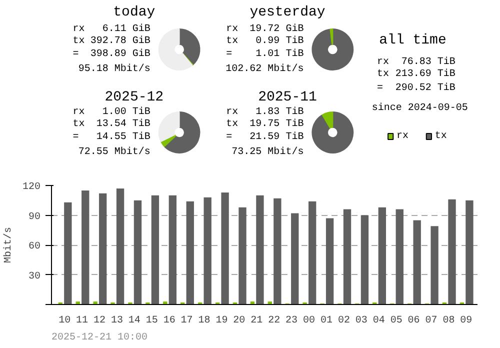  What do you see at coordinates (280, 112) in the screenshot?
I see `text: 1.83 TiB` at bounding box center [280, 112].